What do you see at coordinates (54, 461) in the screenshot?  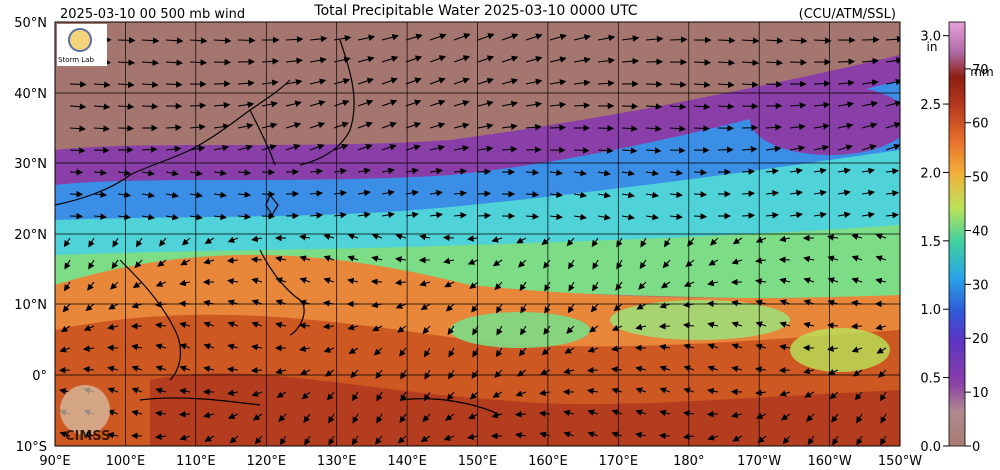 I see `lon-label: 90°E` at bounding box center [54, 461].